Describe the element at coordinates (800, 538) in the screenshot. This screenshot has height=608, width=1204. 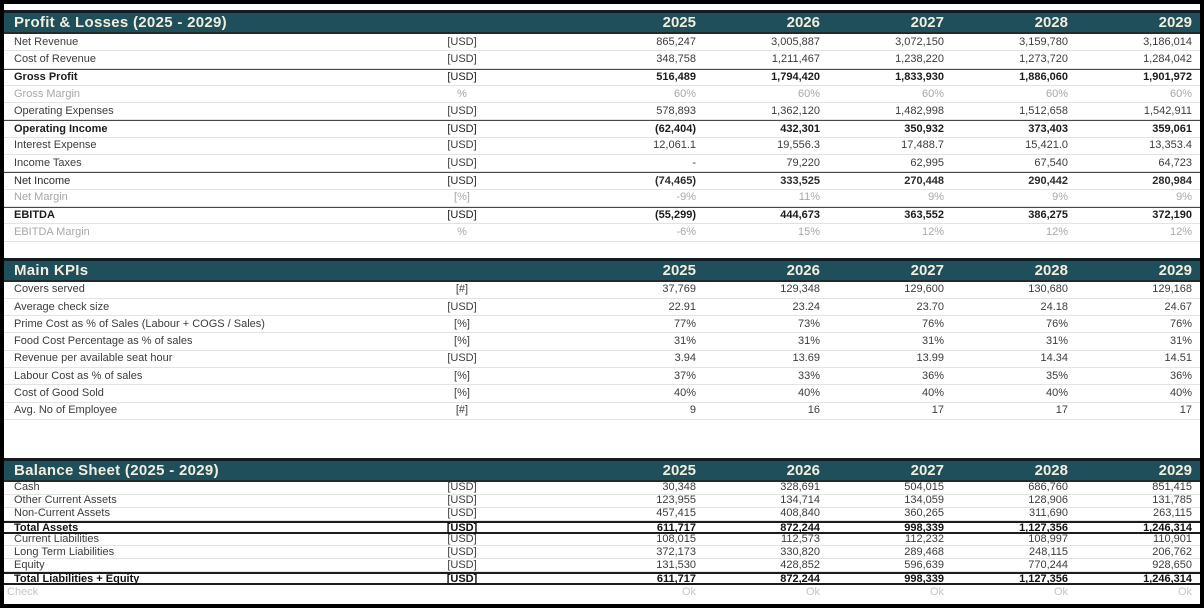
I see `row-value: 112,573` at that location.